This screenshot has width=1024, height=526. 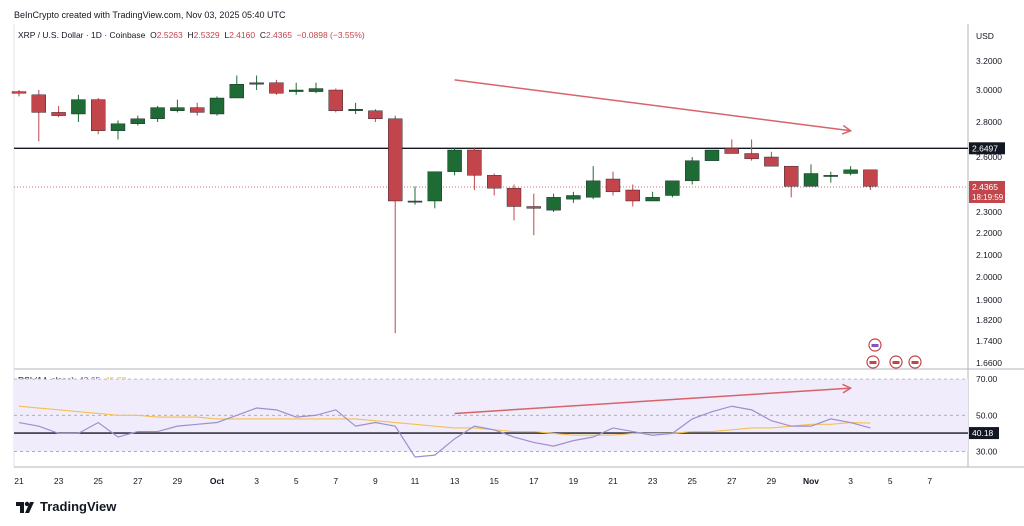 What do you see at coordinates (989, 363) in the screenshot?
I see `price-tick-label: 1.6600` at bounding box center [989, 363].